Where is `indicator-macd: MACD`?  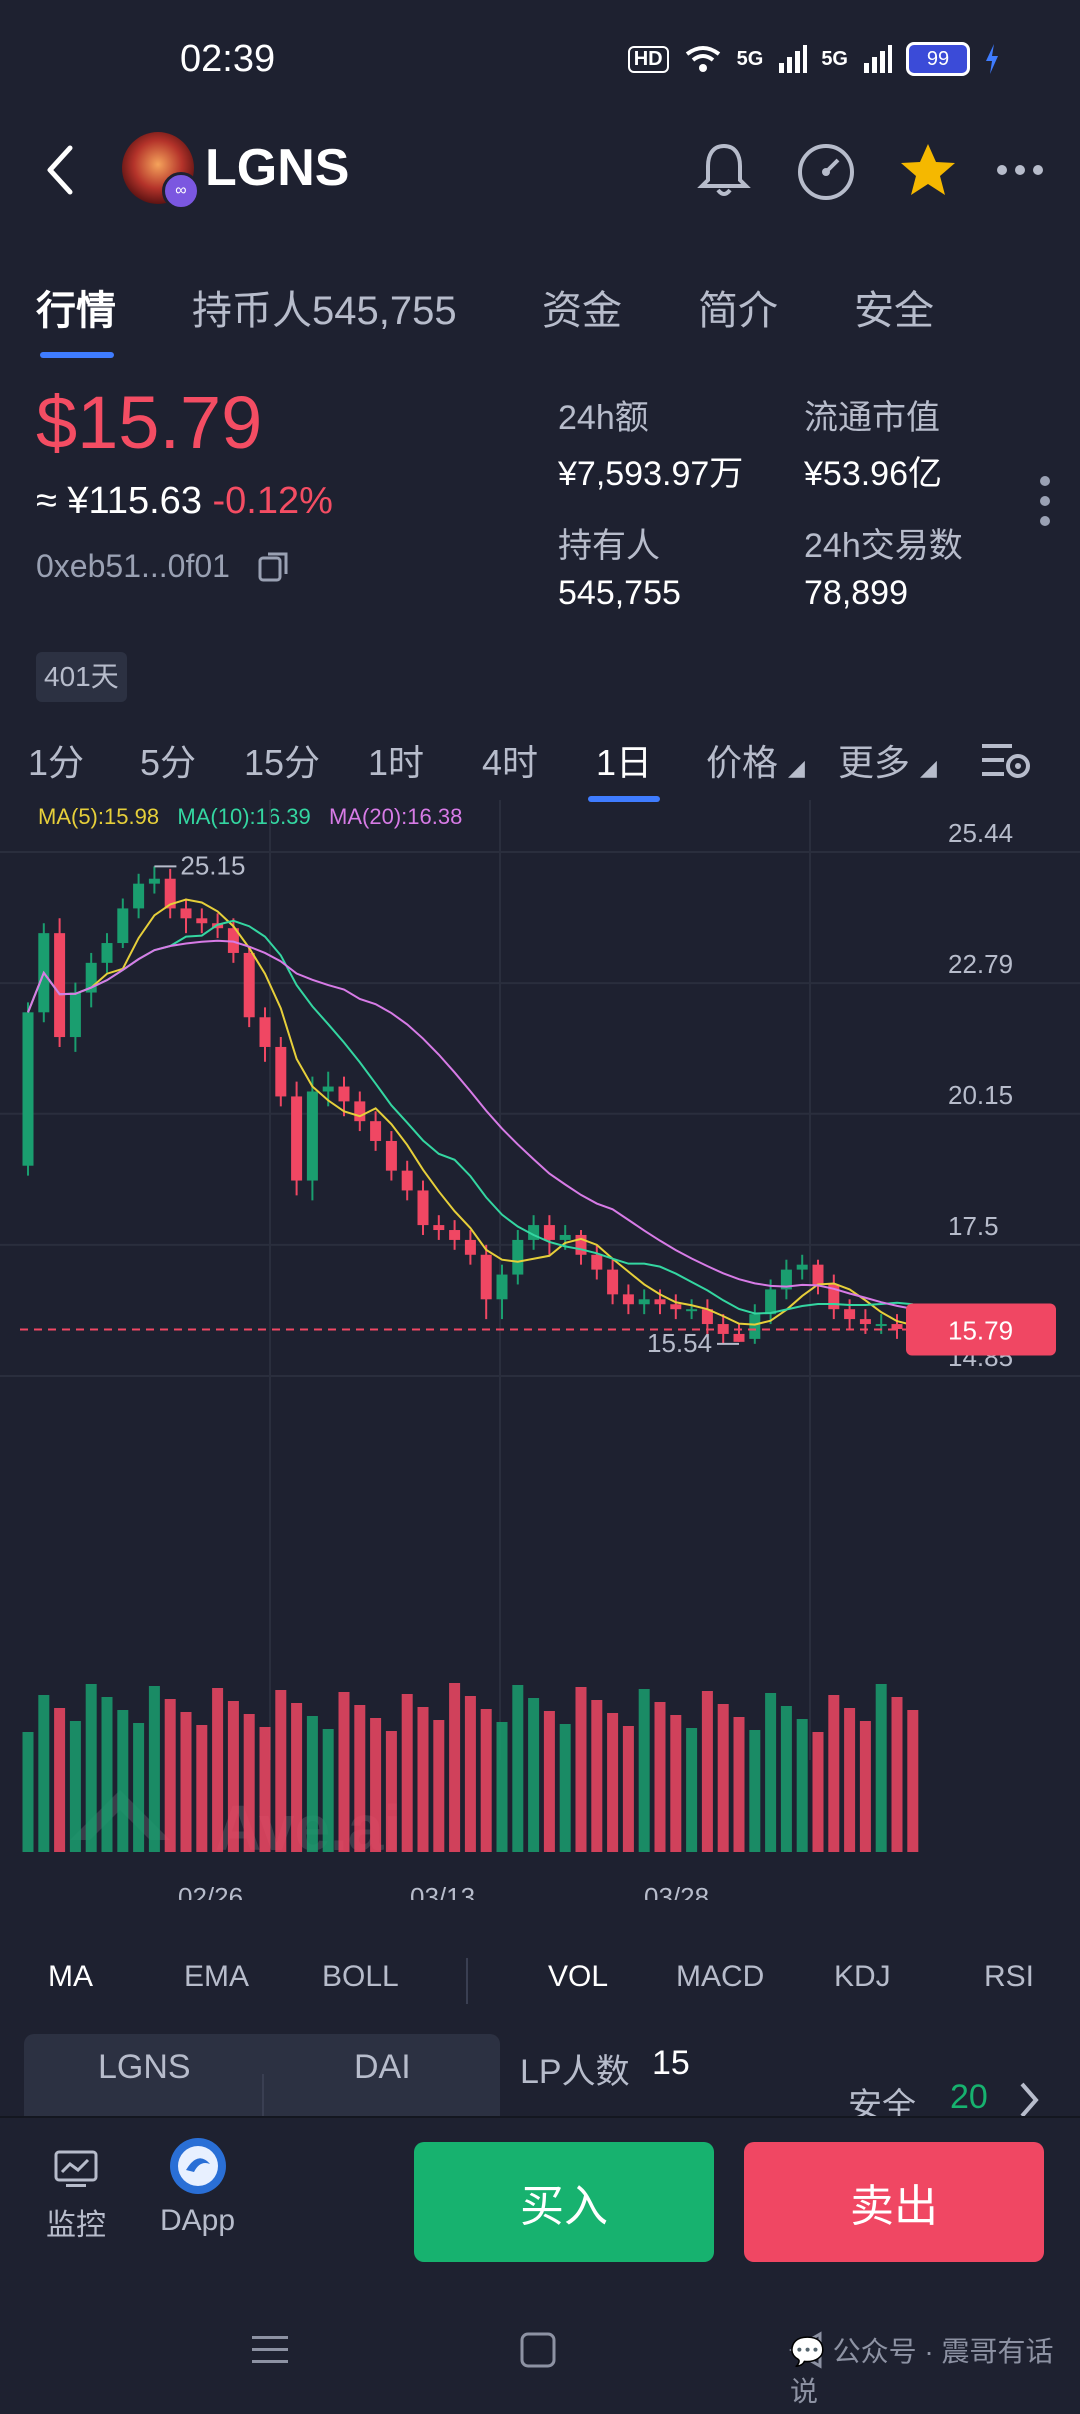 indicator-macd: MACD is located at coordinates (720, 1976).